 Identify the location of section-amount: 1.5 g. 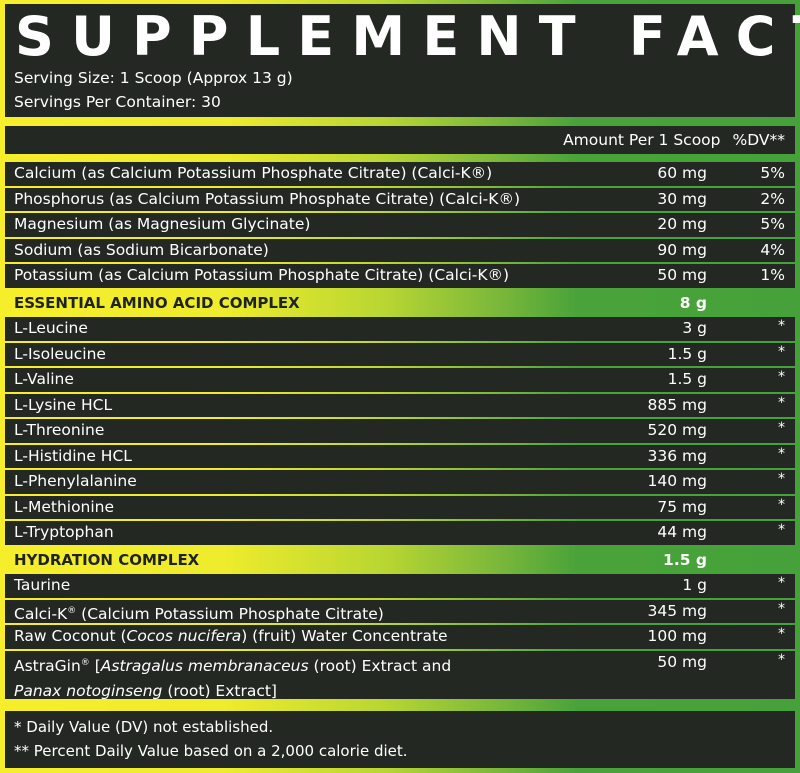
(685, 560).